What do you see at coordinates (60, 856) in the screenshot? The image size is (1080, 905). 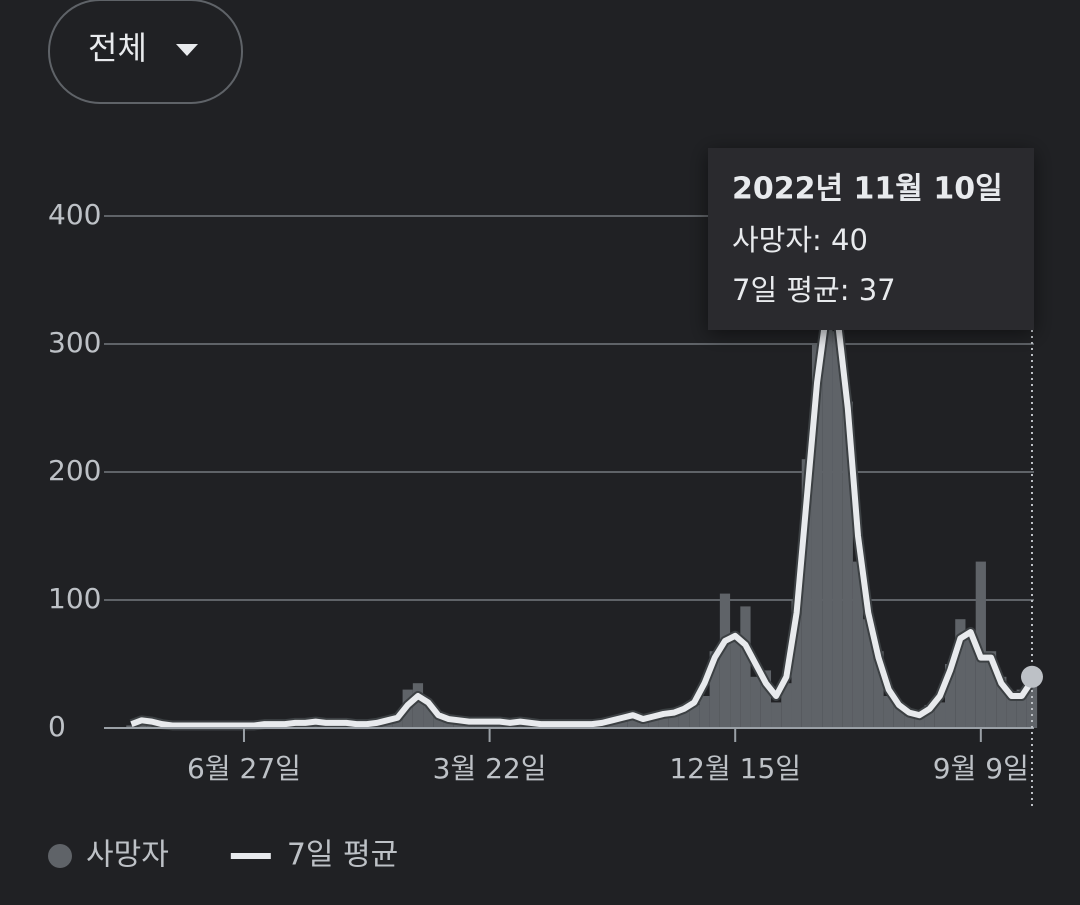 I see `legend-swatch` at bounding box center [60, 856].